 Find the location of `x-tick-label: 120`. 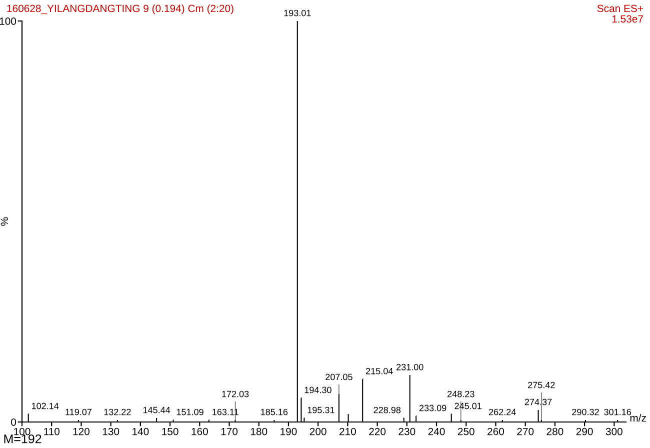

x-tick-label: 120 is located at coordinates (81, 432).